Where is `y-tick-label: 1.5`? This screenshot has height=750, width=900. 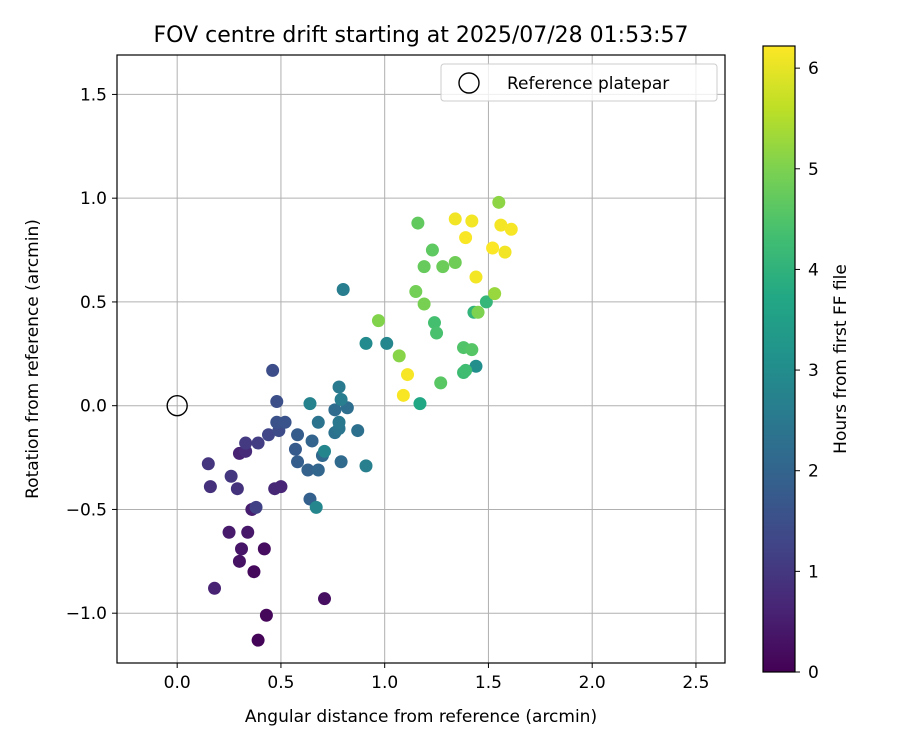 y-tick-label: 1.5 is located at coordinates (93, 95).